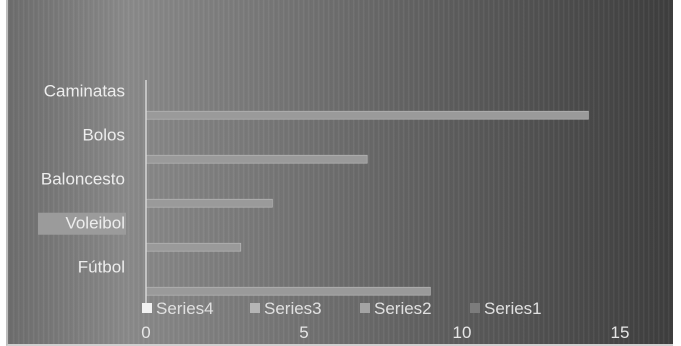  What do you see at coordinates (185, 308) in the screenshot?
I see `legend-label: Series4` at bounding box center [185, 308].